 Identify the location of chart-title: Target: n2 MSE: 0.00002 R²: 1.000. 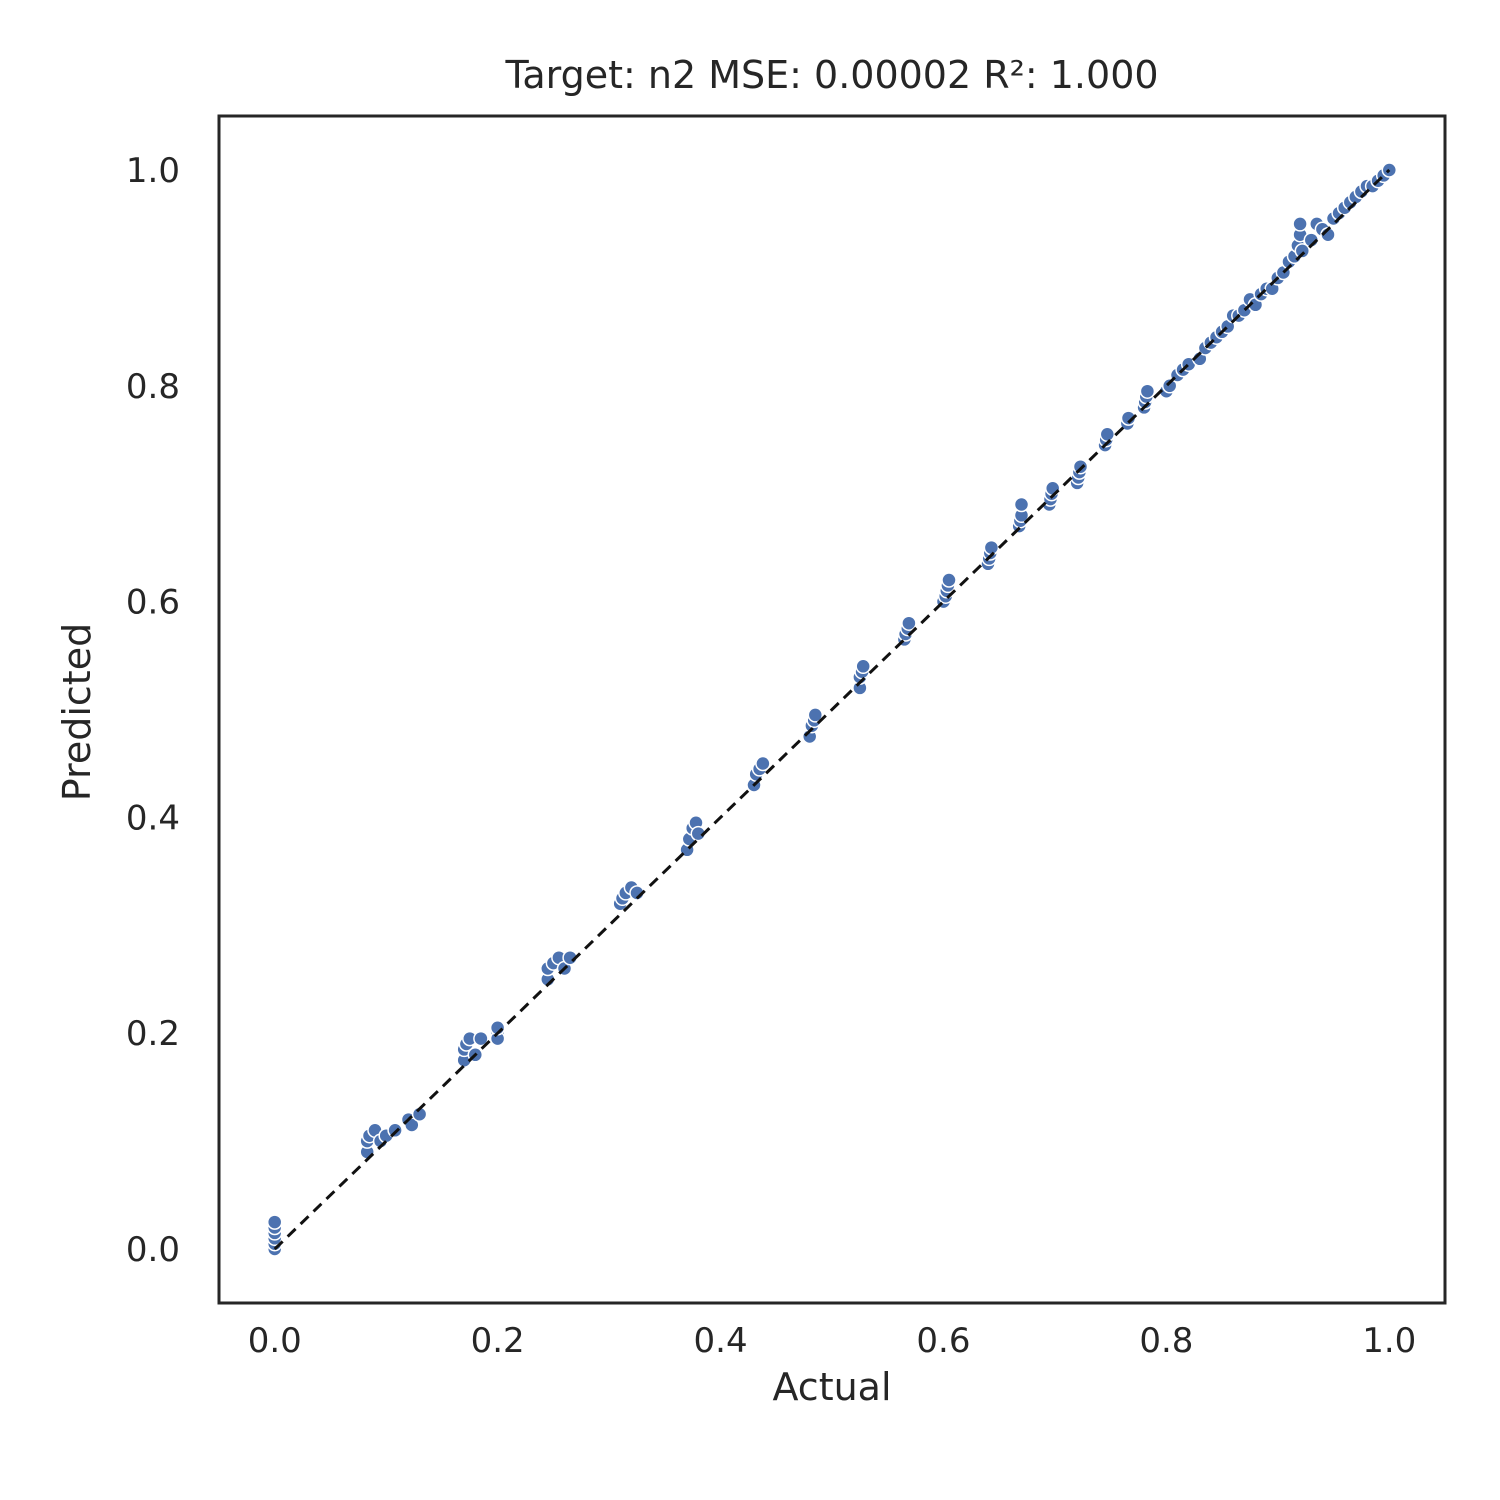
(831, 75).